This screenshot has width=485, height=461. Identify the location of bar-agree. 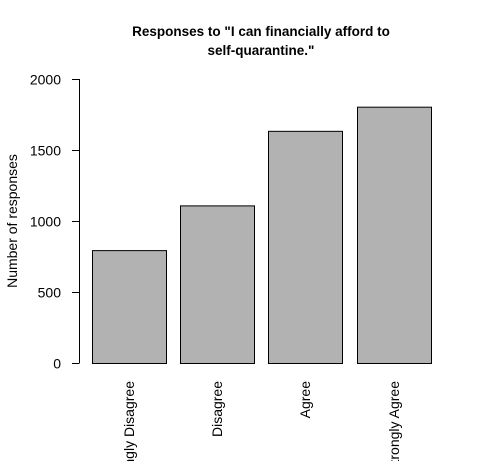
(306, 247).